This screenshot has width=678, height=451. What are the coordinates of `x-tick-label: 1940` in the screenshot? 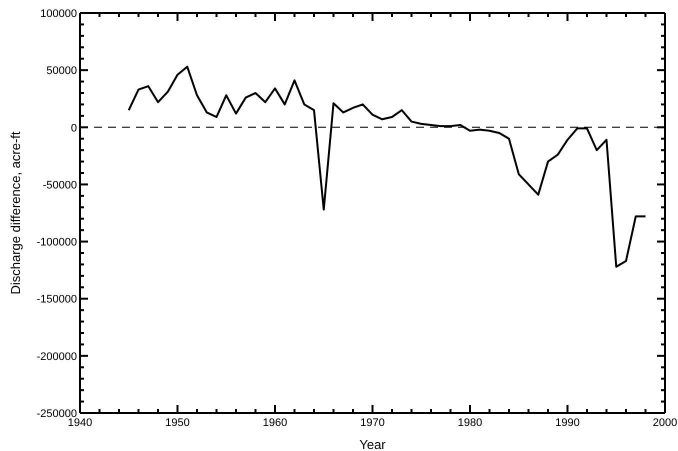 It's located at (80, 423).